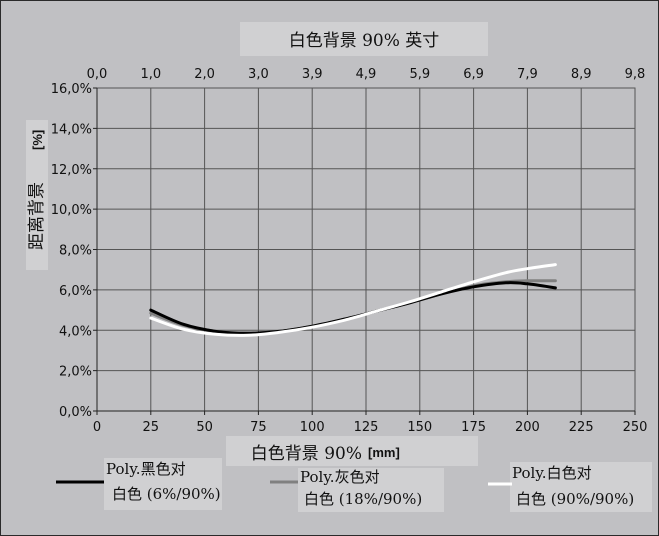 The width and height of the screenshot is (659, 536). I want to click on ylabel-bg, so click(37, 195).